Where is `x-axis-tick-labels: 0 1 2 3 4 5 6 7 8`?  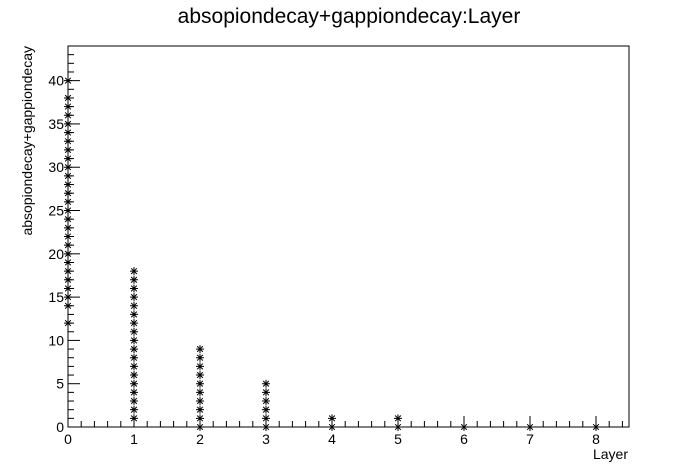
x-axis-tick-labels: 0 1 2 3 4 5 6 7 8 is located at coordinates (332, 439).